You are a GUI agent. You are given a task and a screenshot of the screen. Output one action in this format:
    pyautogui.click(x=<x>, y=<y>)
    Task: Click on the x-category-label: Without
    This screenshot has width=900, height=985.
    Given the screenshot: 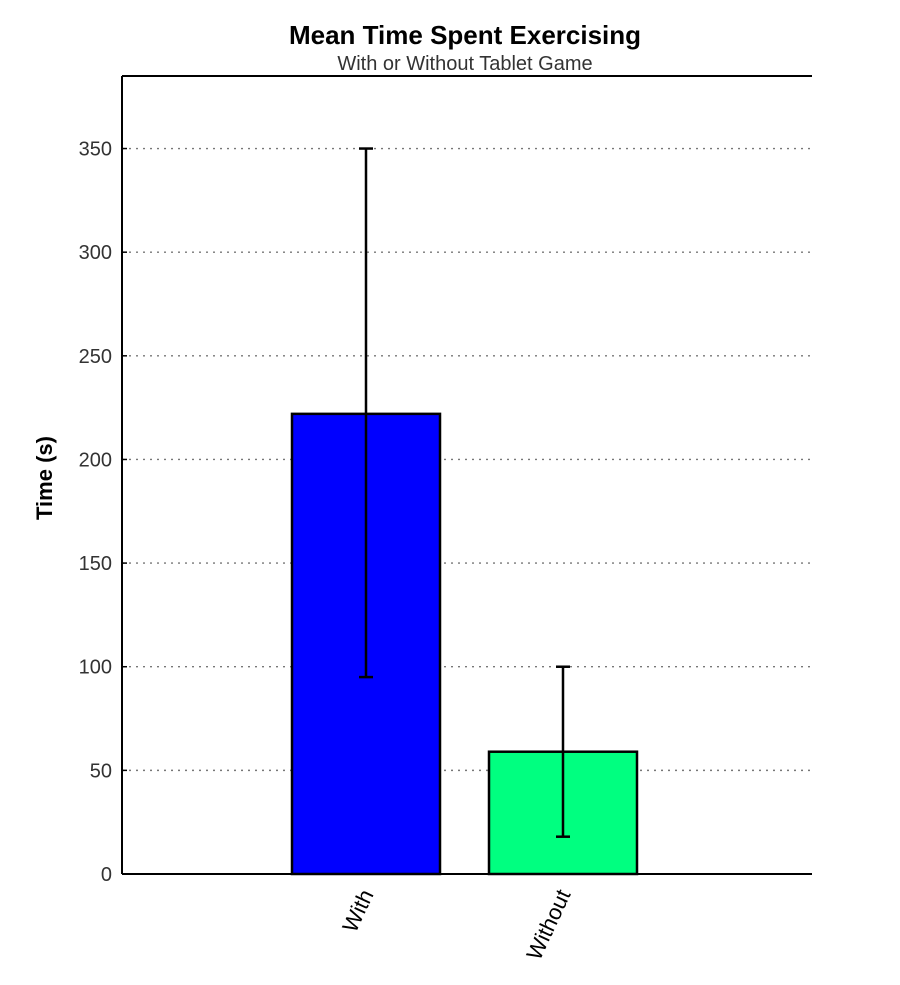 What is the action you would take?
    pyautogui.click(x=548, y=925)
    